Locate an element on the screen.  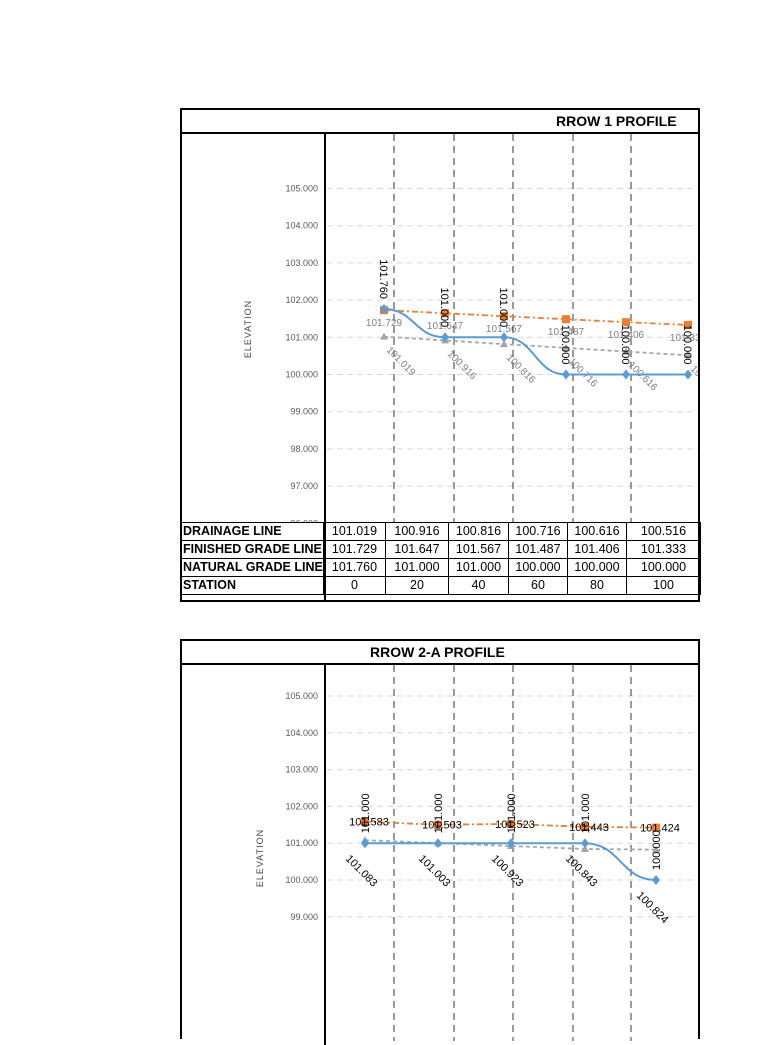
row-label: NATURAL GRADE LINE is located at coordinates (252, 567).